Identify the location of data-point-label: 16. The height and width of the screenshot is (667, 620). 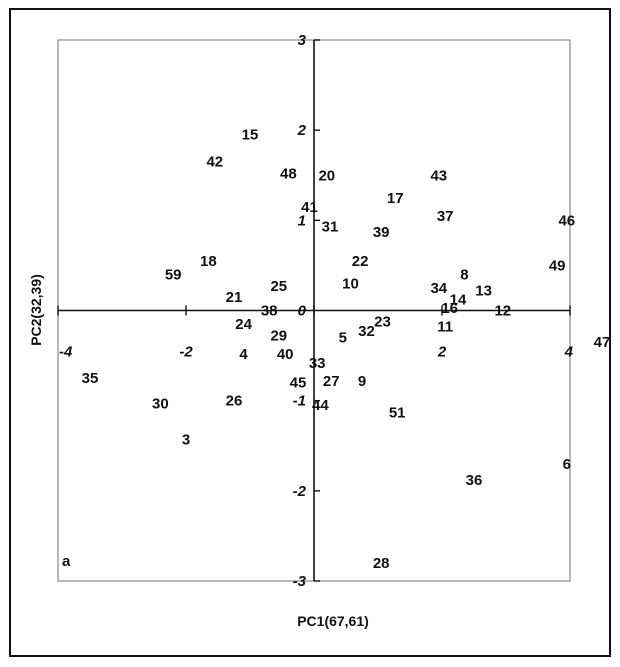
(449, 308).